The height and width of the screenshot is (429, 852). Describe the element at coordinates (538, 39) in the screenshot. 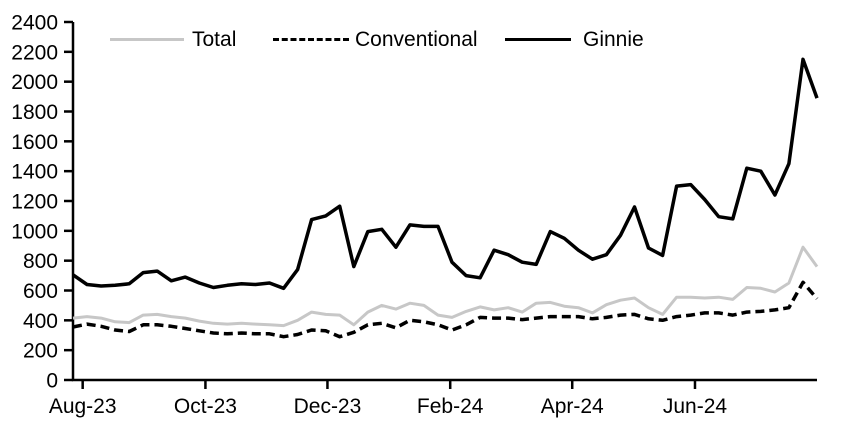

I see `ginnie-line-swatch-icon` at that location.